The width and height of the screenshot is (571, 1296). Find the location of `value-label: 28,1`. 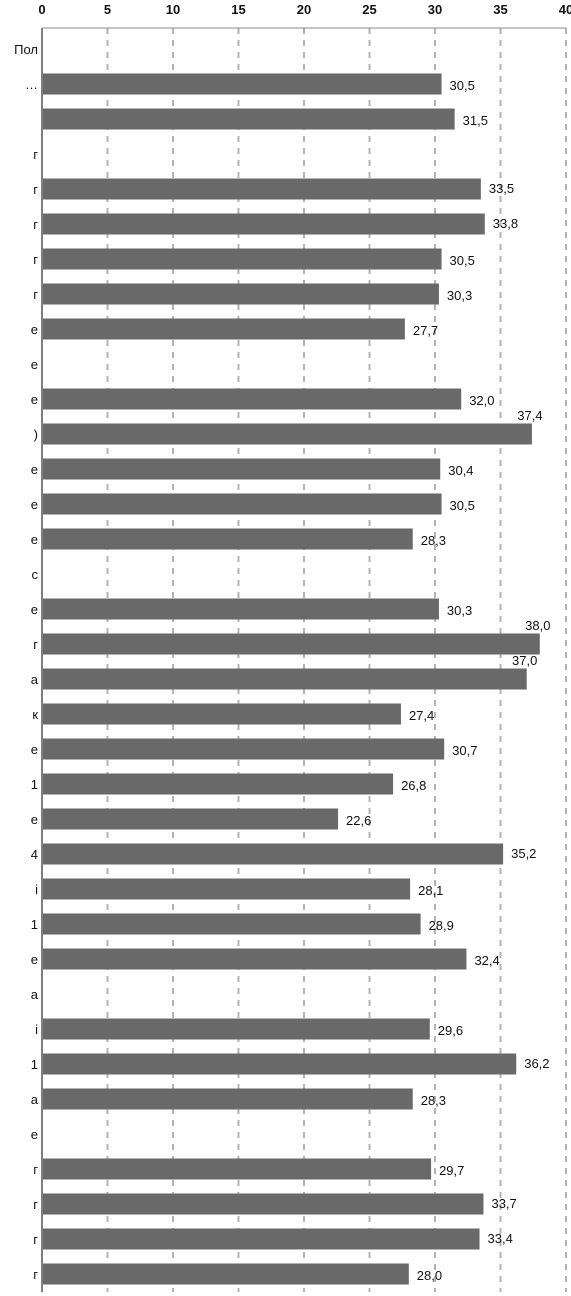

value-label: 28,1 is located at coordinates (430, 890).